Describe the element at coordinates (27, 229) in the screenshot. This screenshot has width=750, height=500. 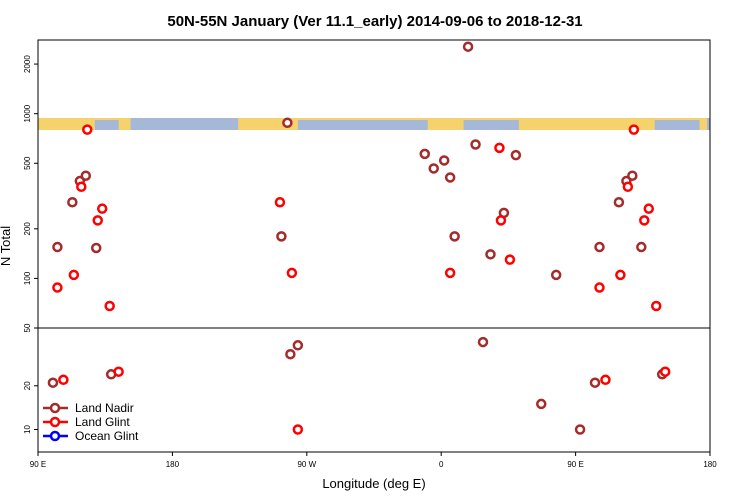
I see `y-tick-label: 200` at that location.